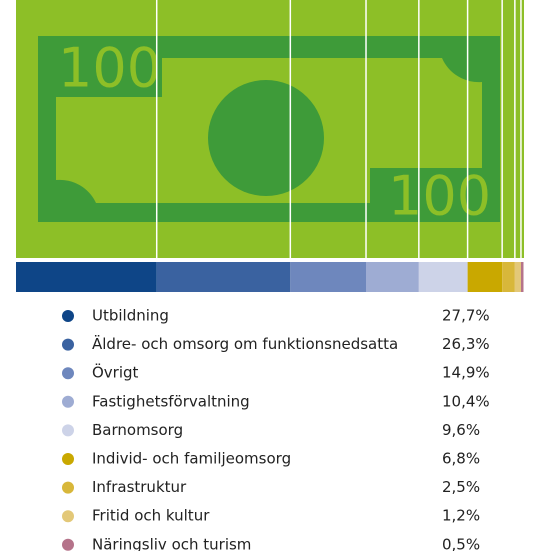 The width and height of the screenshot is (540, 551). Describe the element at coordinates (461, 487) in the screenshot. I see `value-label: 2,5%` at that location.